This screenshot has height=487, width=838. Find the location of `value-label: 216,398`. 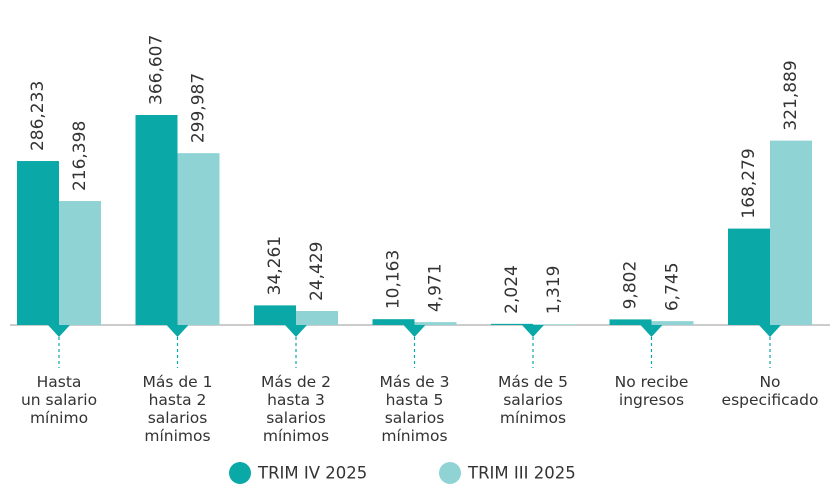

value-label: 216,398 is located at coordinates (80, 156).